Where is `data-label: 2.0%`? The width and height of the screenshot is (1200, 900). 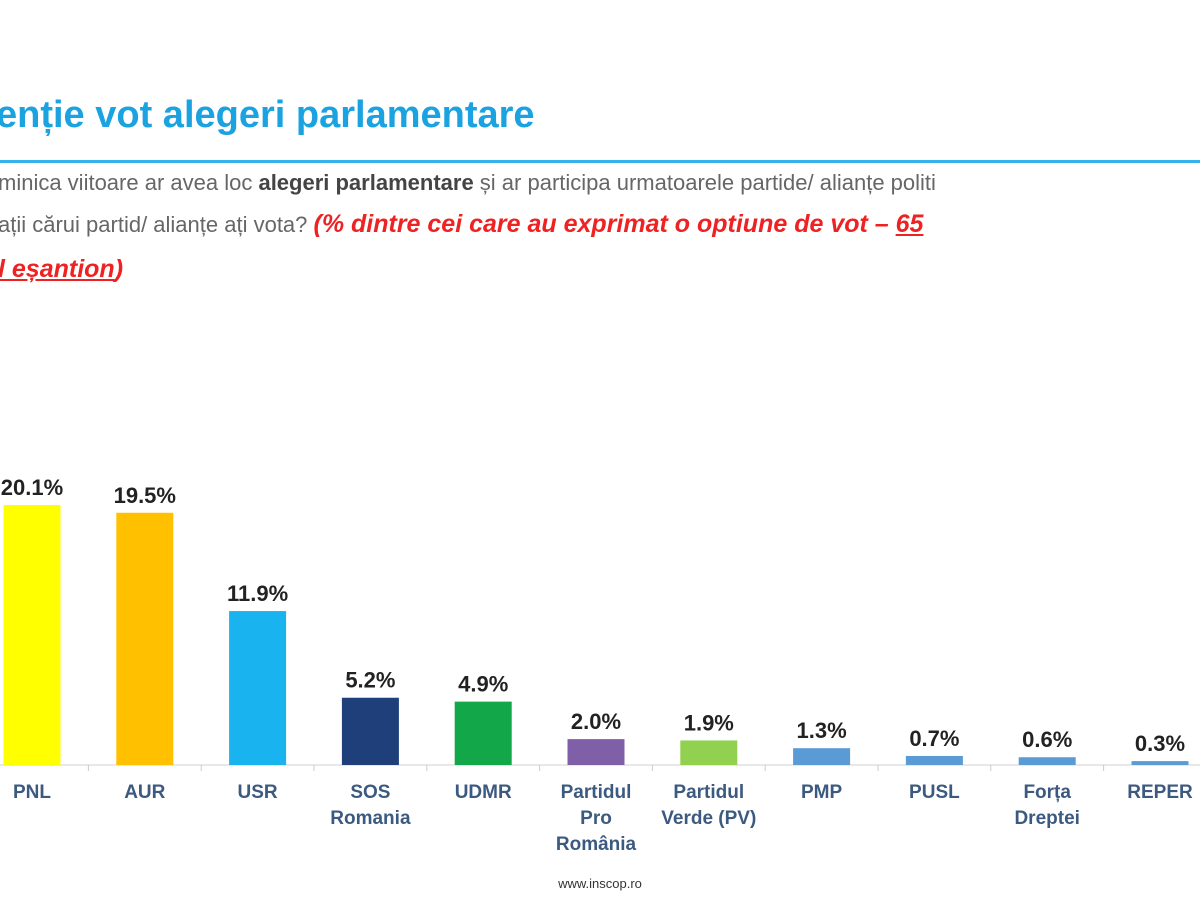
data-label: 2.0% is located at coordinates (596, 721).